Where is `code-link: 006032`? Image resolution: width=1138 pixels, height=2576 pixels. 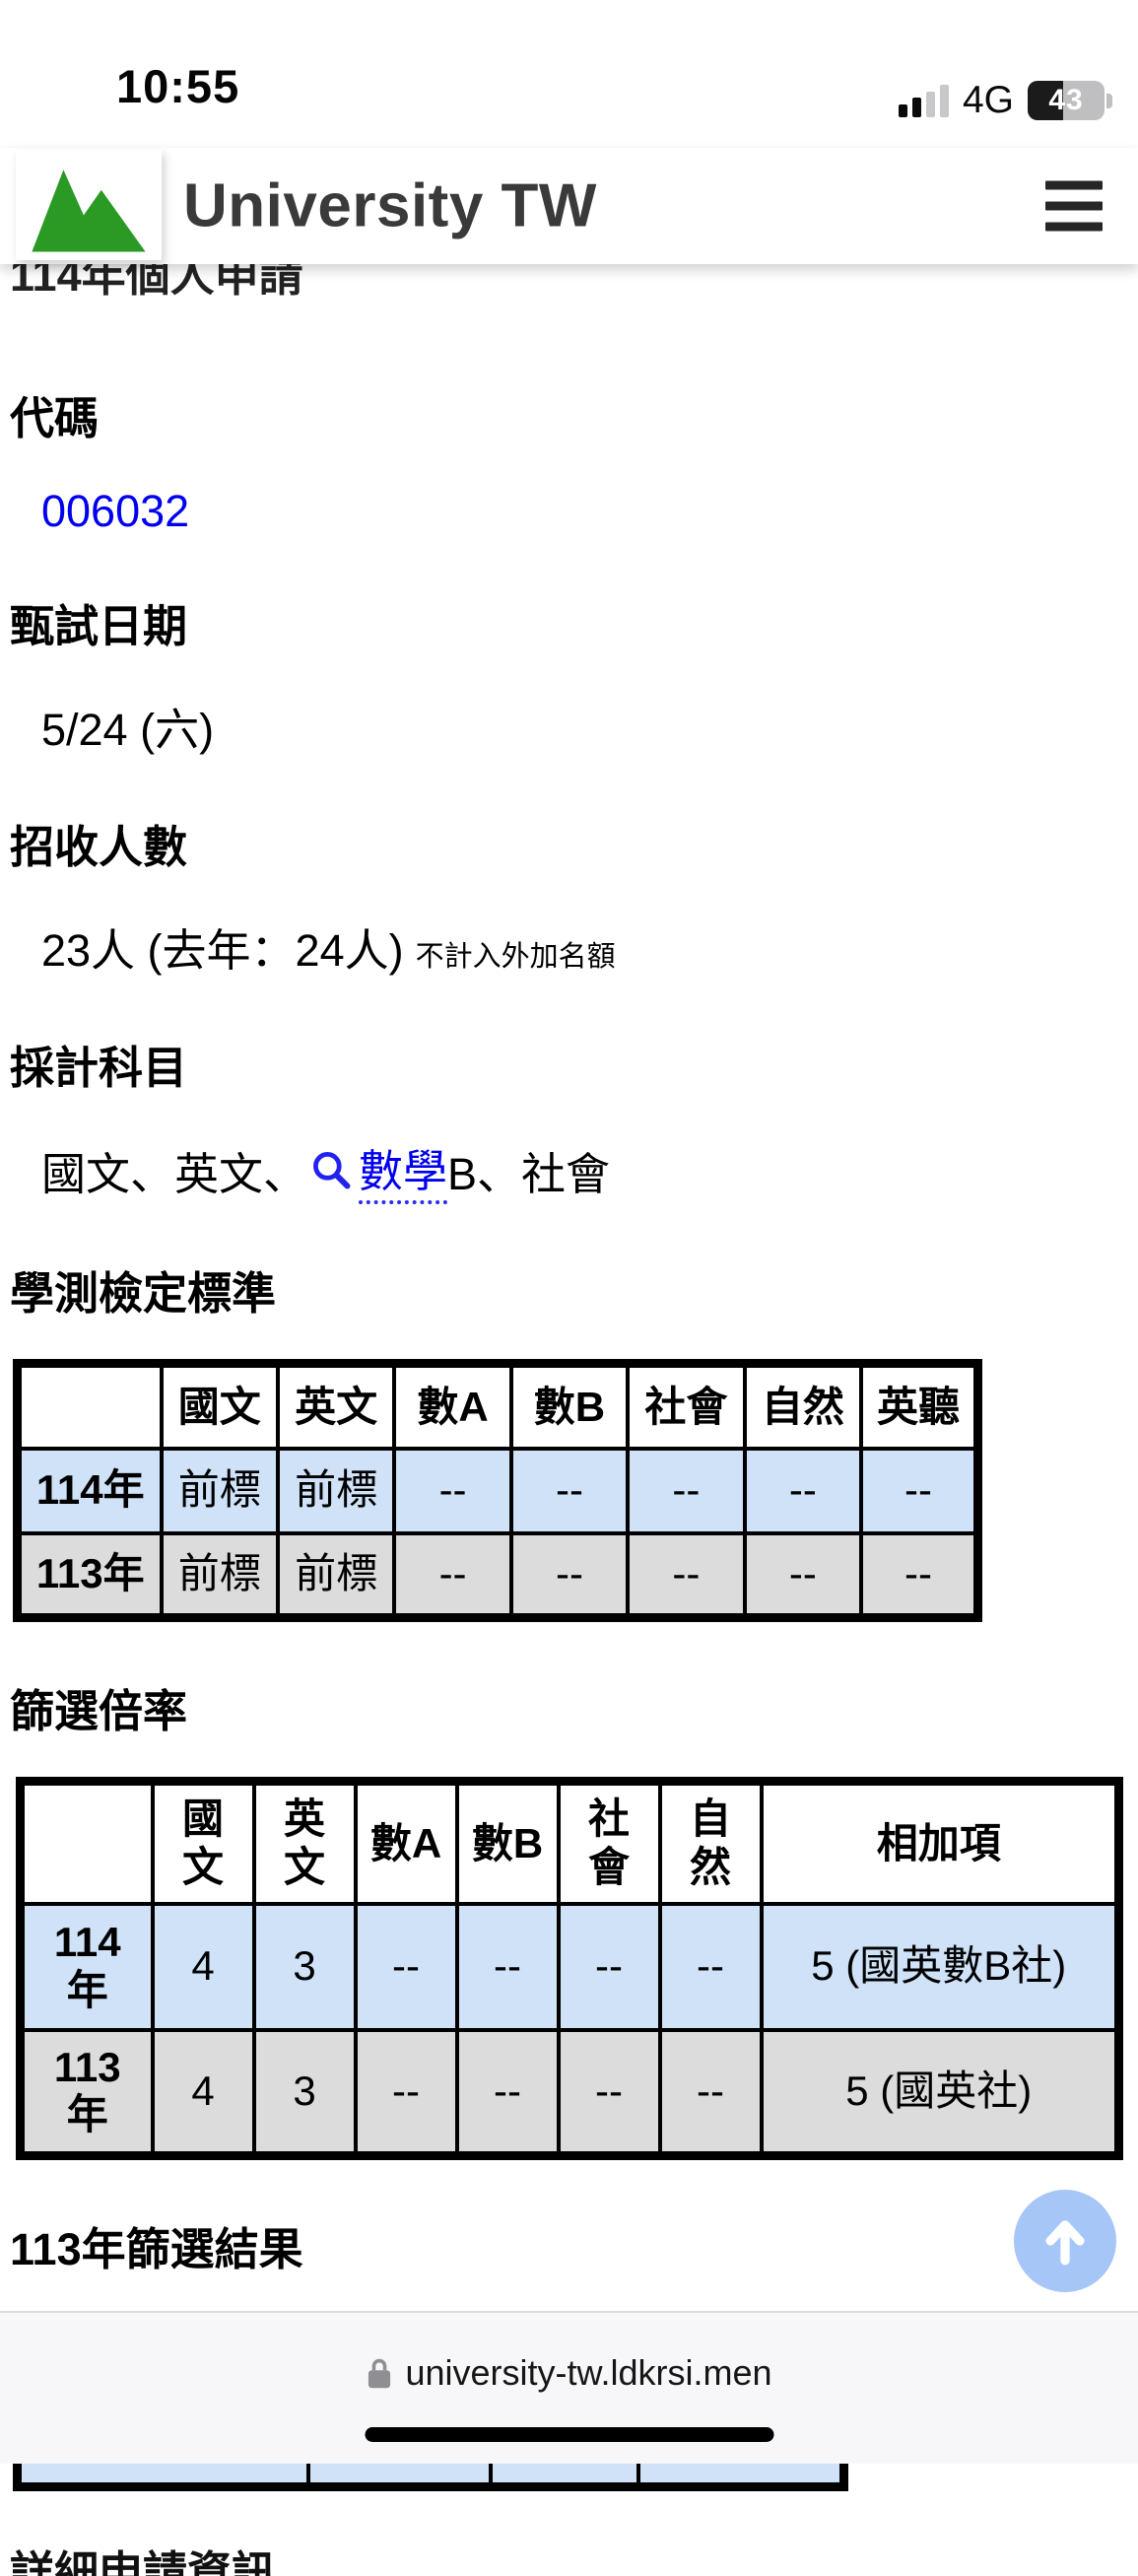 code-link: 006032 is located at coordinates (115, 511).